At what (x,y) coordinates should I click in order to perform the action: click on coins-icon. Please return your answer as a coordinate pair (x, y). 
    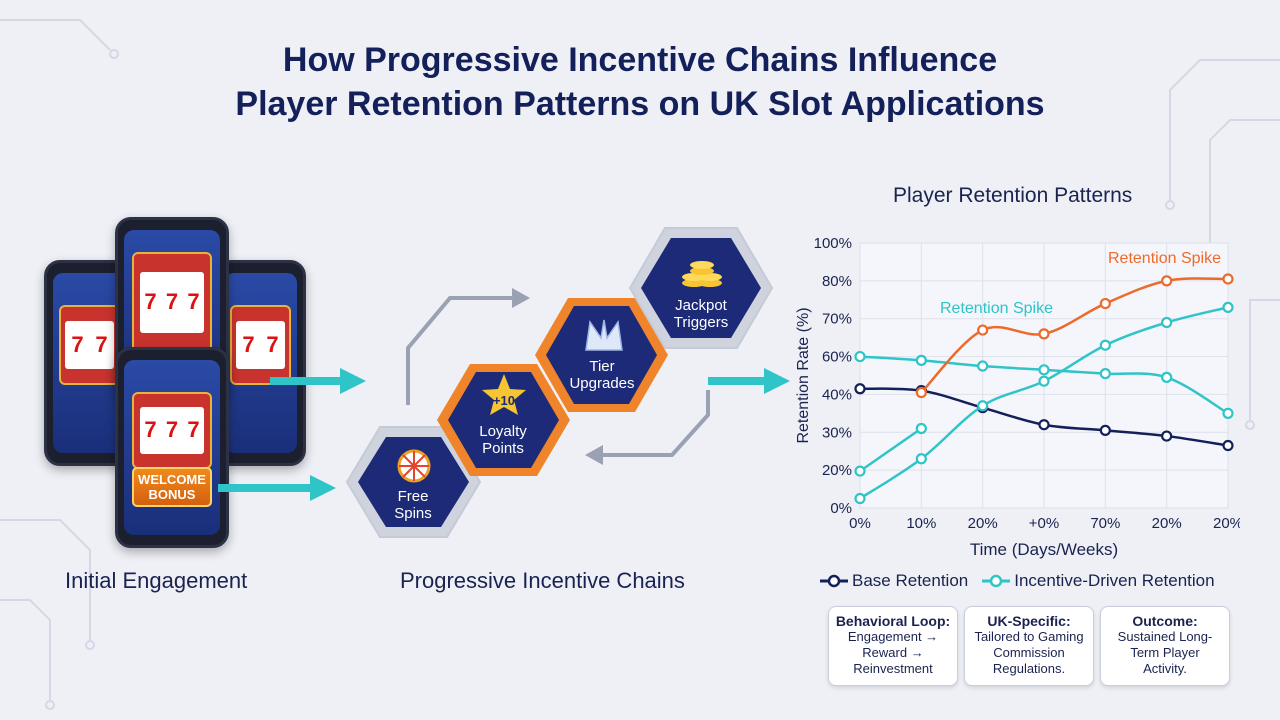
    Looking at the image, I should click on (702, 274).